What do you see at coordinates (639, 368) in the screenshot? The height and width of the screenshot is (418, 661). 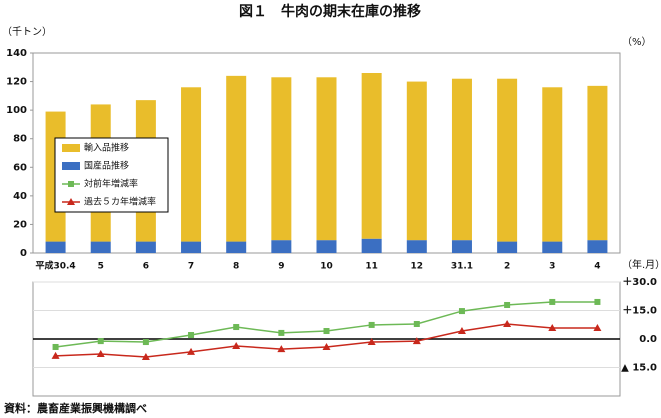 I see `y2-tick-label: ▲ 15.0` at bounding box center [639, 368].